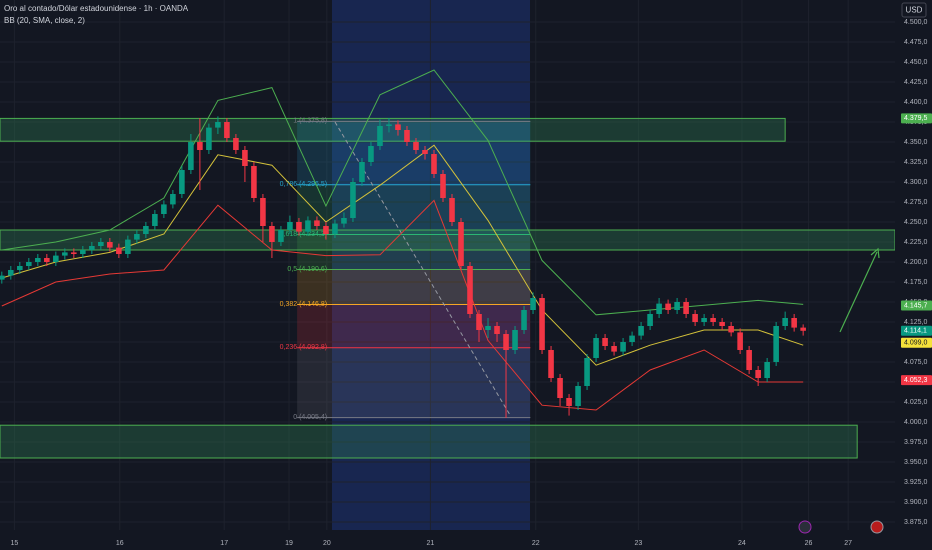 The height and width of the screenshot is (550, 932). What do you see at coordinates (429, 441) in the screenshot?
I see `support-resistance-zone` at bounding box center [429, 441].